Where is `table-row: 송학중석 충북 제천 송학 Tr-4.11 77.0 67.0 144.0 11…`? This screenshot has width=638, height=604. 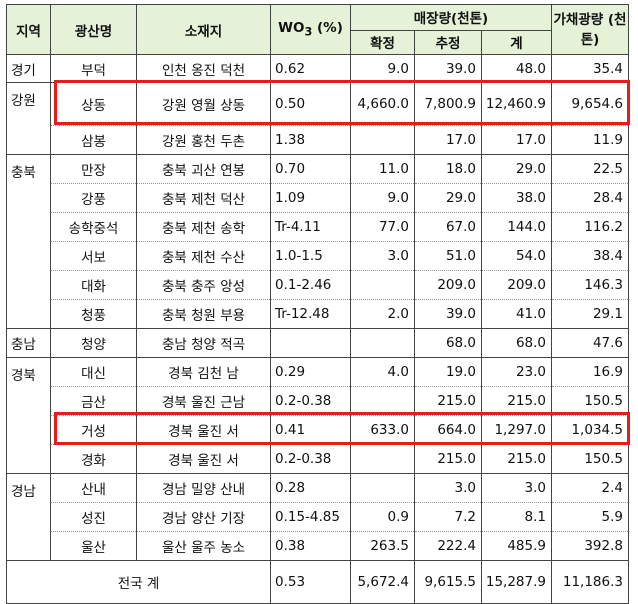 table-row: 송학중석 충북 제천 송학 Tr-4.11 77.0 67.0 144.0 11… is located at coordinates (318, 227).